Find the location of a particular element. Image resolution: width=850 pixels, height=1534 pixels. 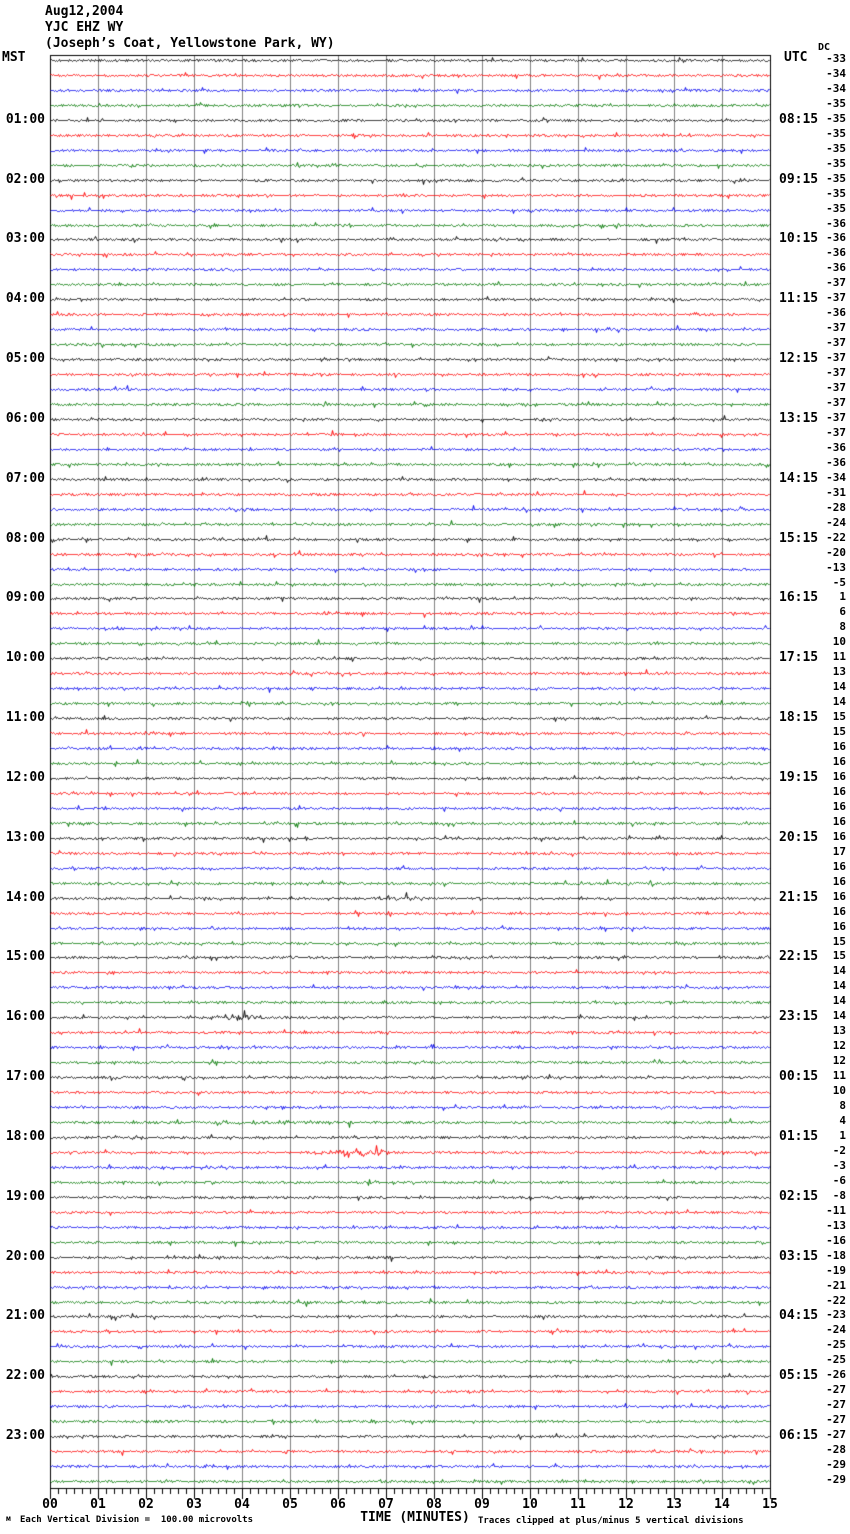

mst-hour-label: 02:00 is located at coordinates (25, 179).